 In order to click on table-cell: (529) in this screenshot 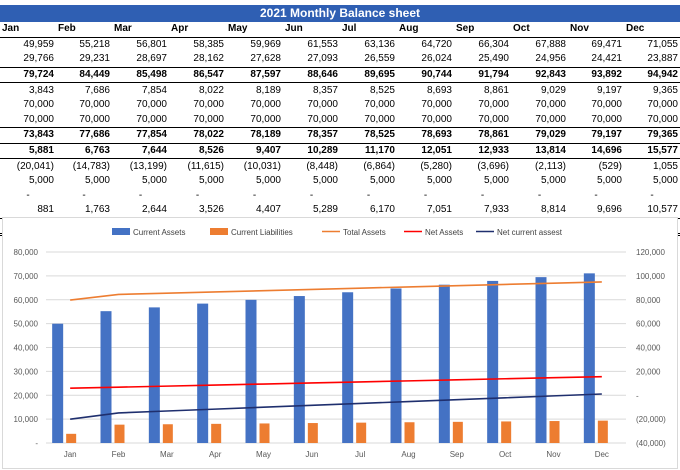, I will do `click(596, 166)`.